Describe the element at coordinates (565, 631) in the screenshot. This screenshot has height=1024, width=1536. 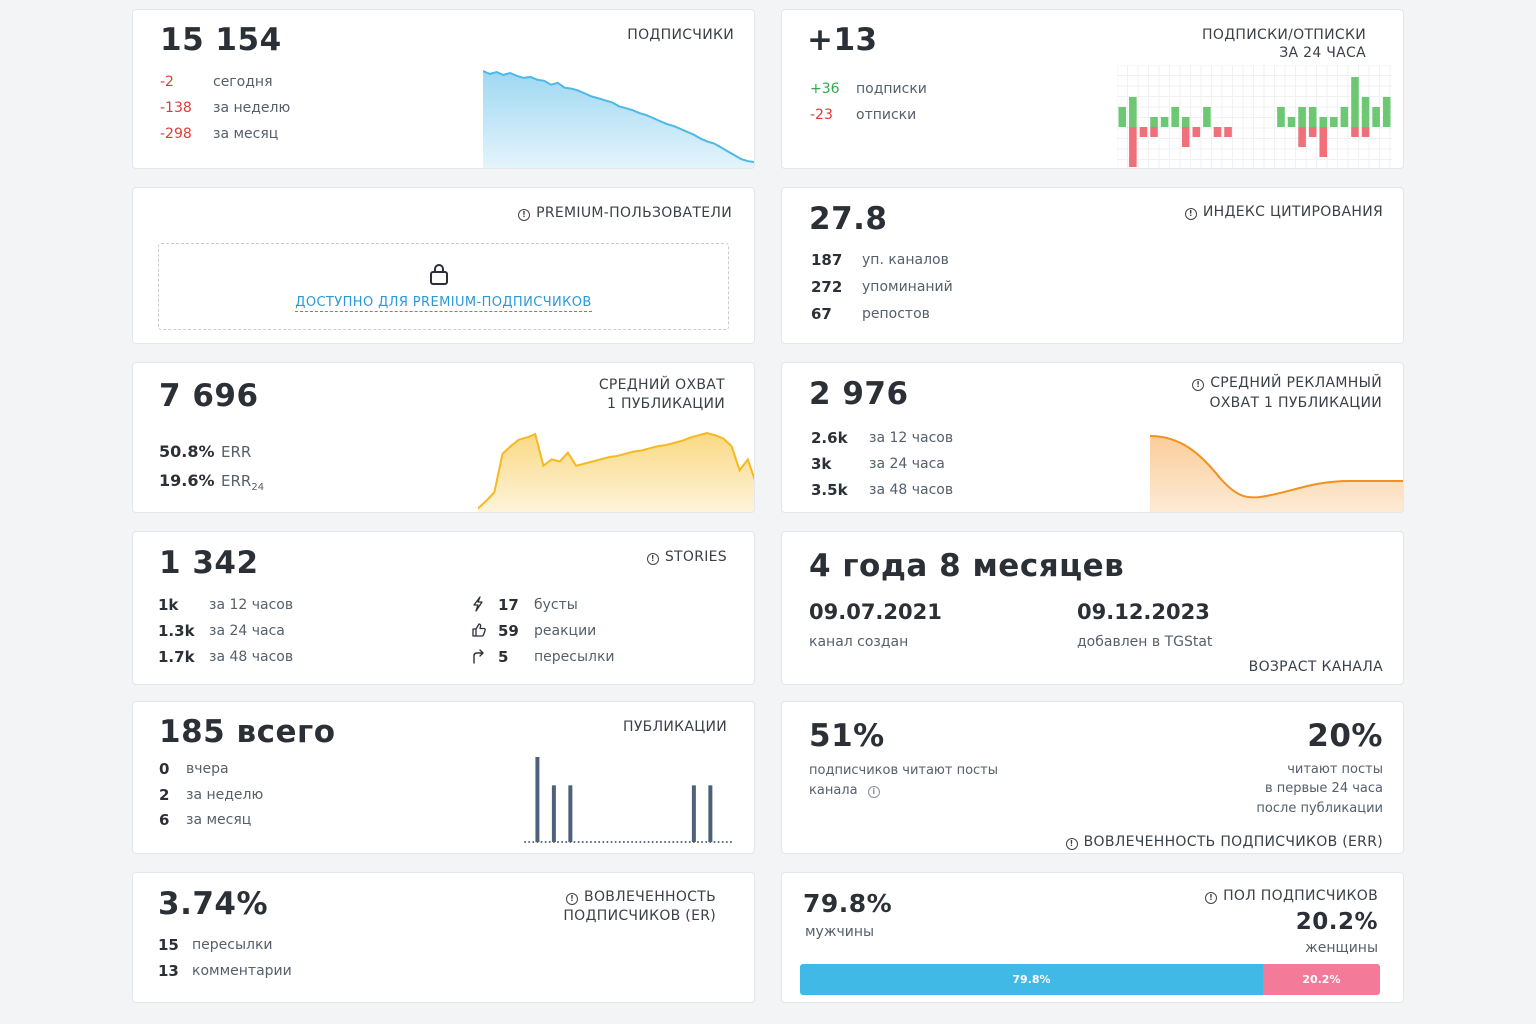
I see `stories-reactions-label: реакции` at that location.